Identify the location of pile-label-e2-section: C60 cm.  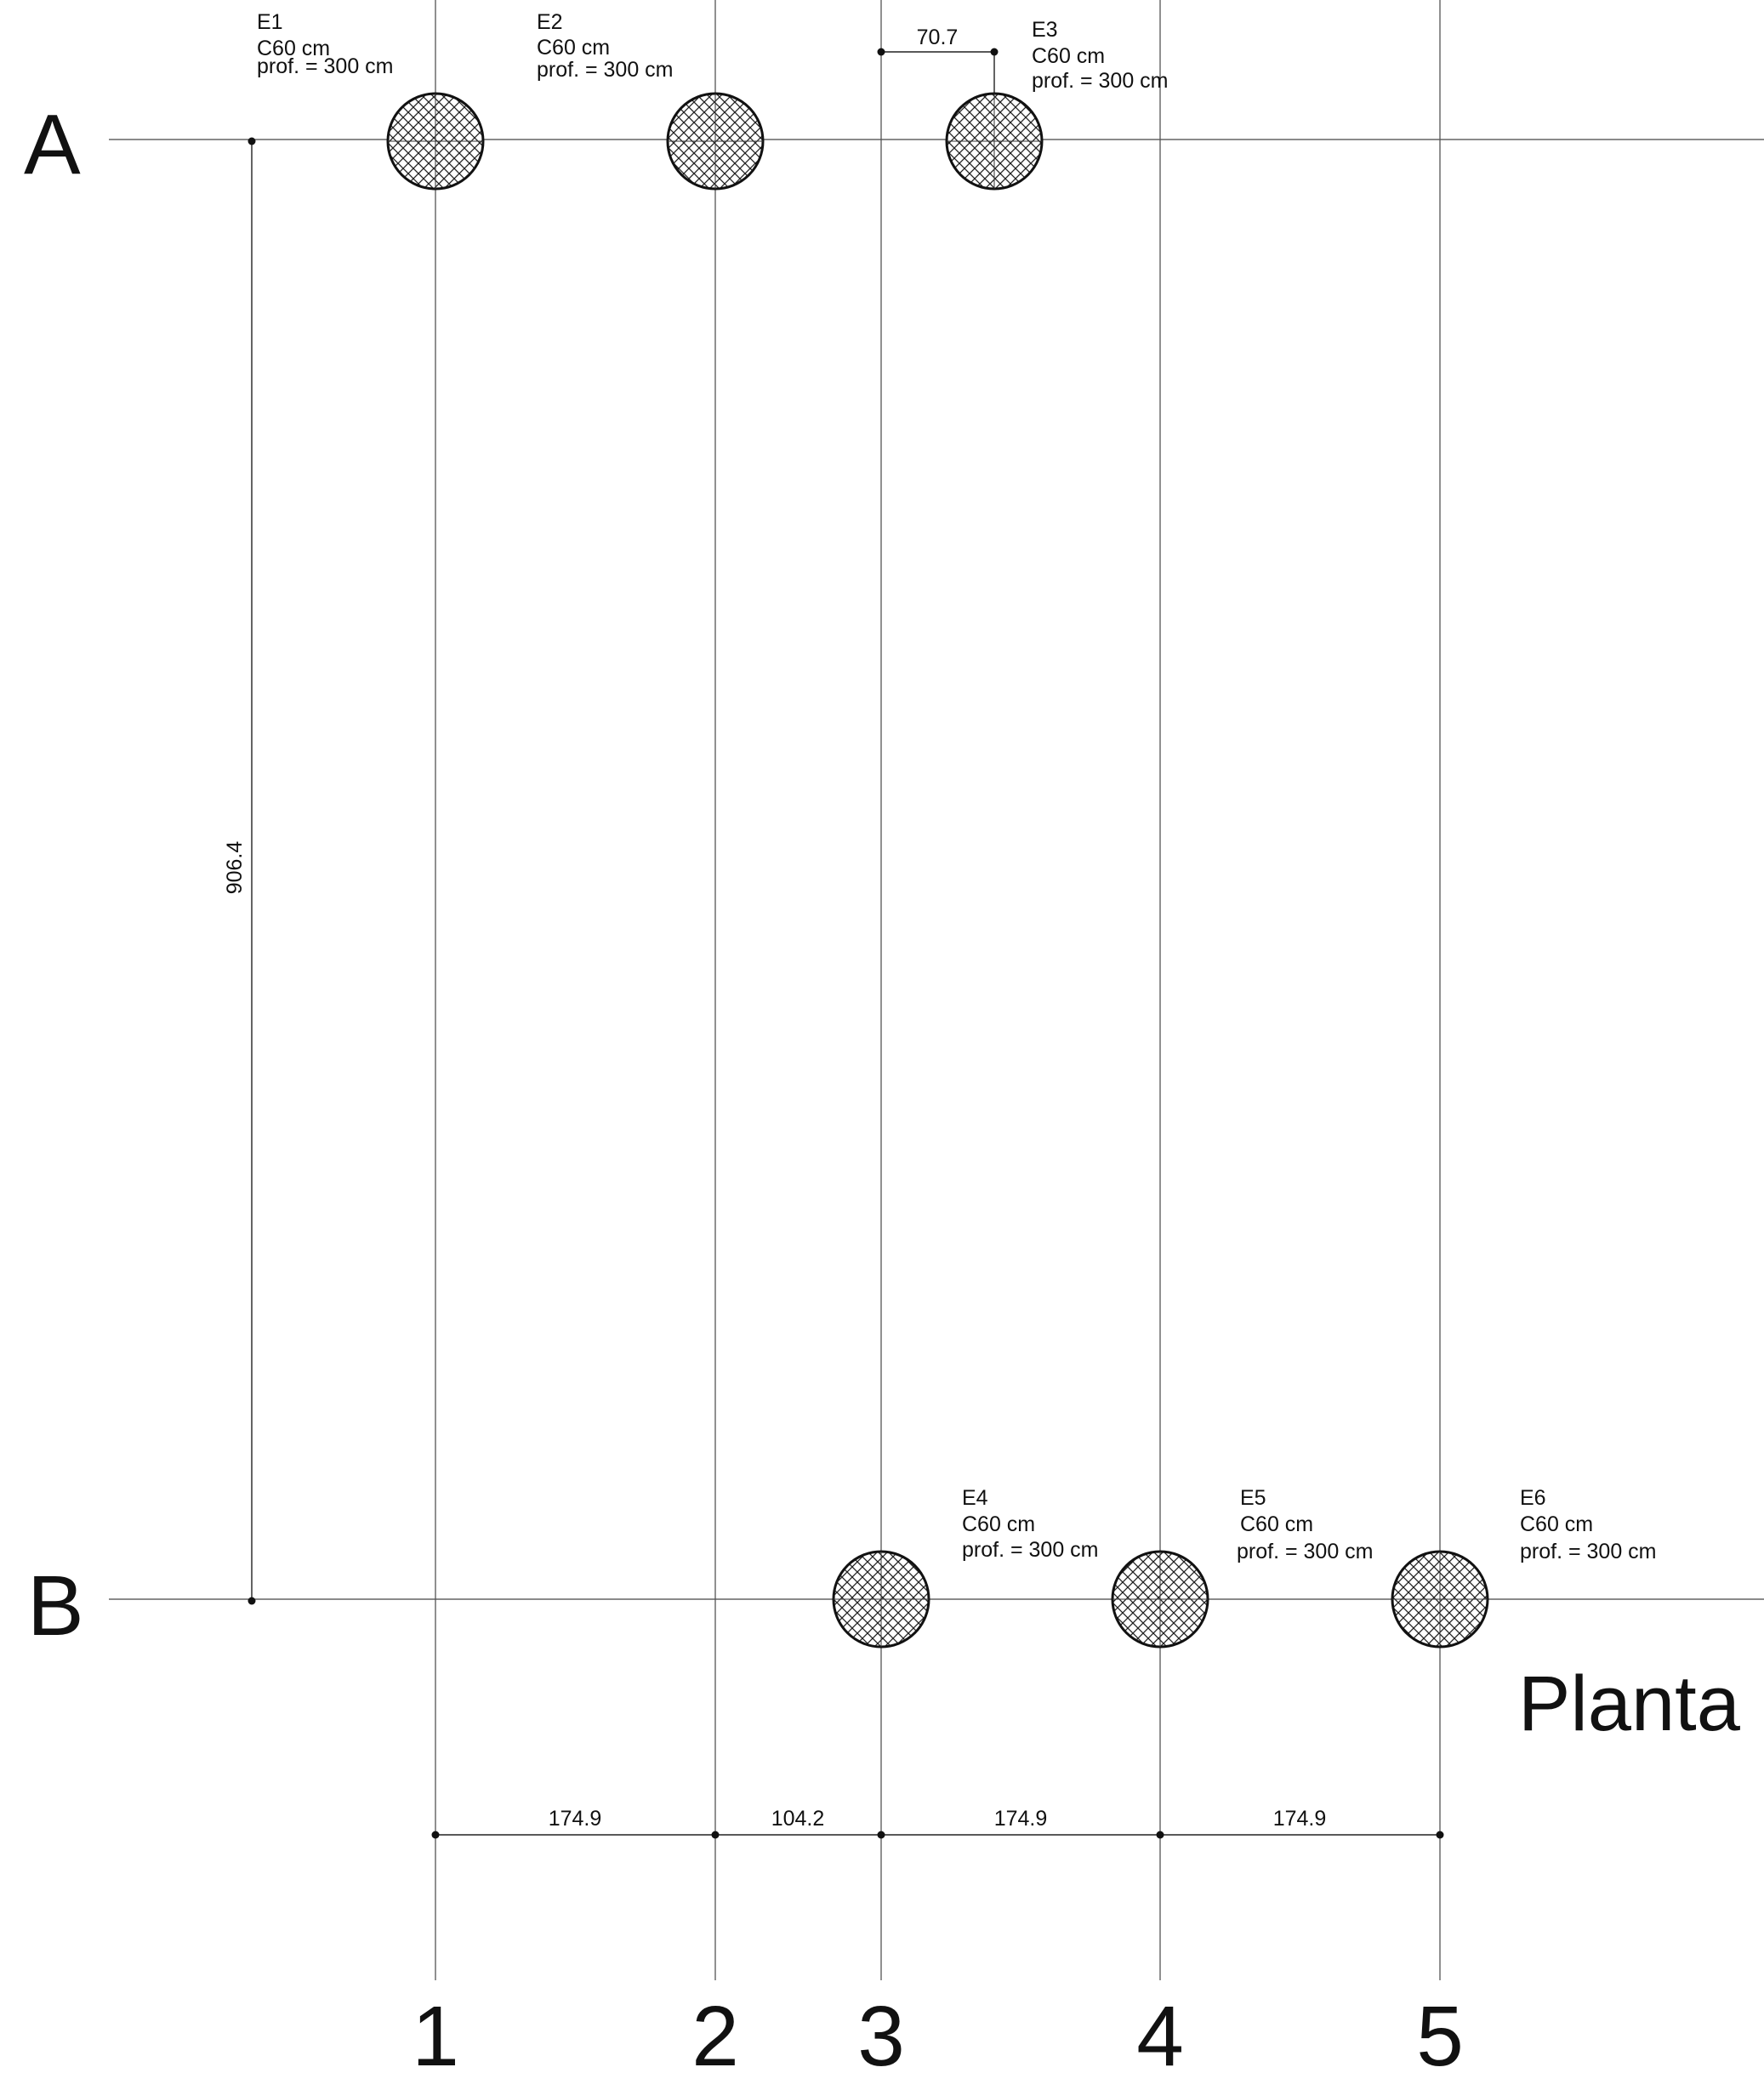
(573, 48).